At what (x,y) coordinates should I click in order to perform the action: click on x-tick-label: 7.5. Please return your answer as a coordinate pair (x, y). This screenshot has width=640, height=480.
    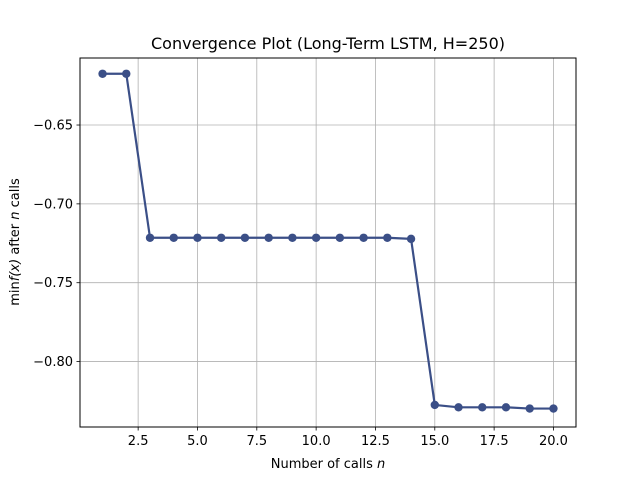
    Looking at the image, I should click on (256, 441).